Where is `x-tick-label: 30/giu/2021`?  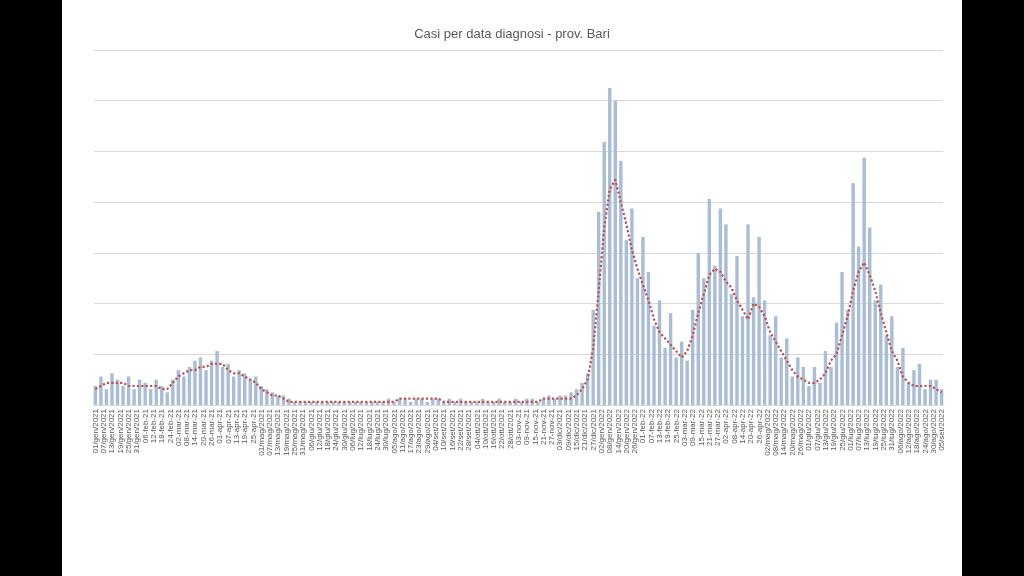
x-tick-label: 30/giu/2021 is located at coordinates (344, 429).